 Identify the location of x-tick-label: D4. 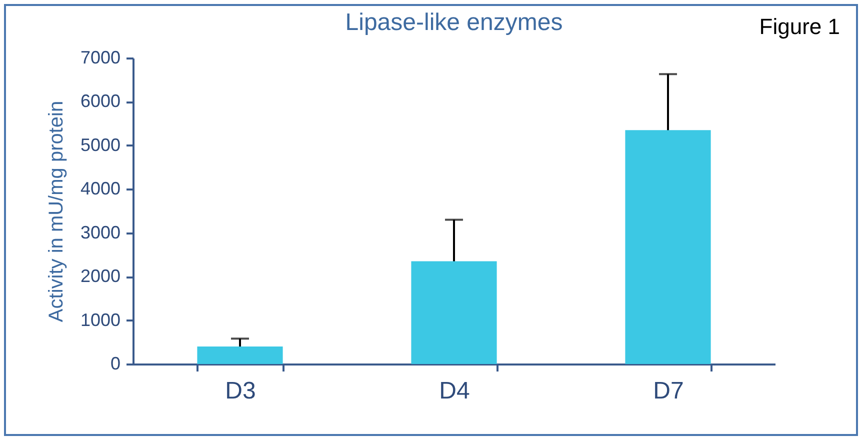
(454, 391).